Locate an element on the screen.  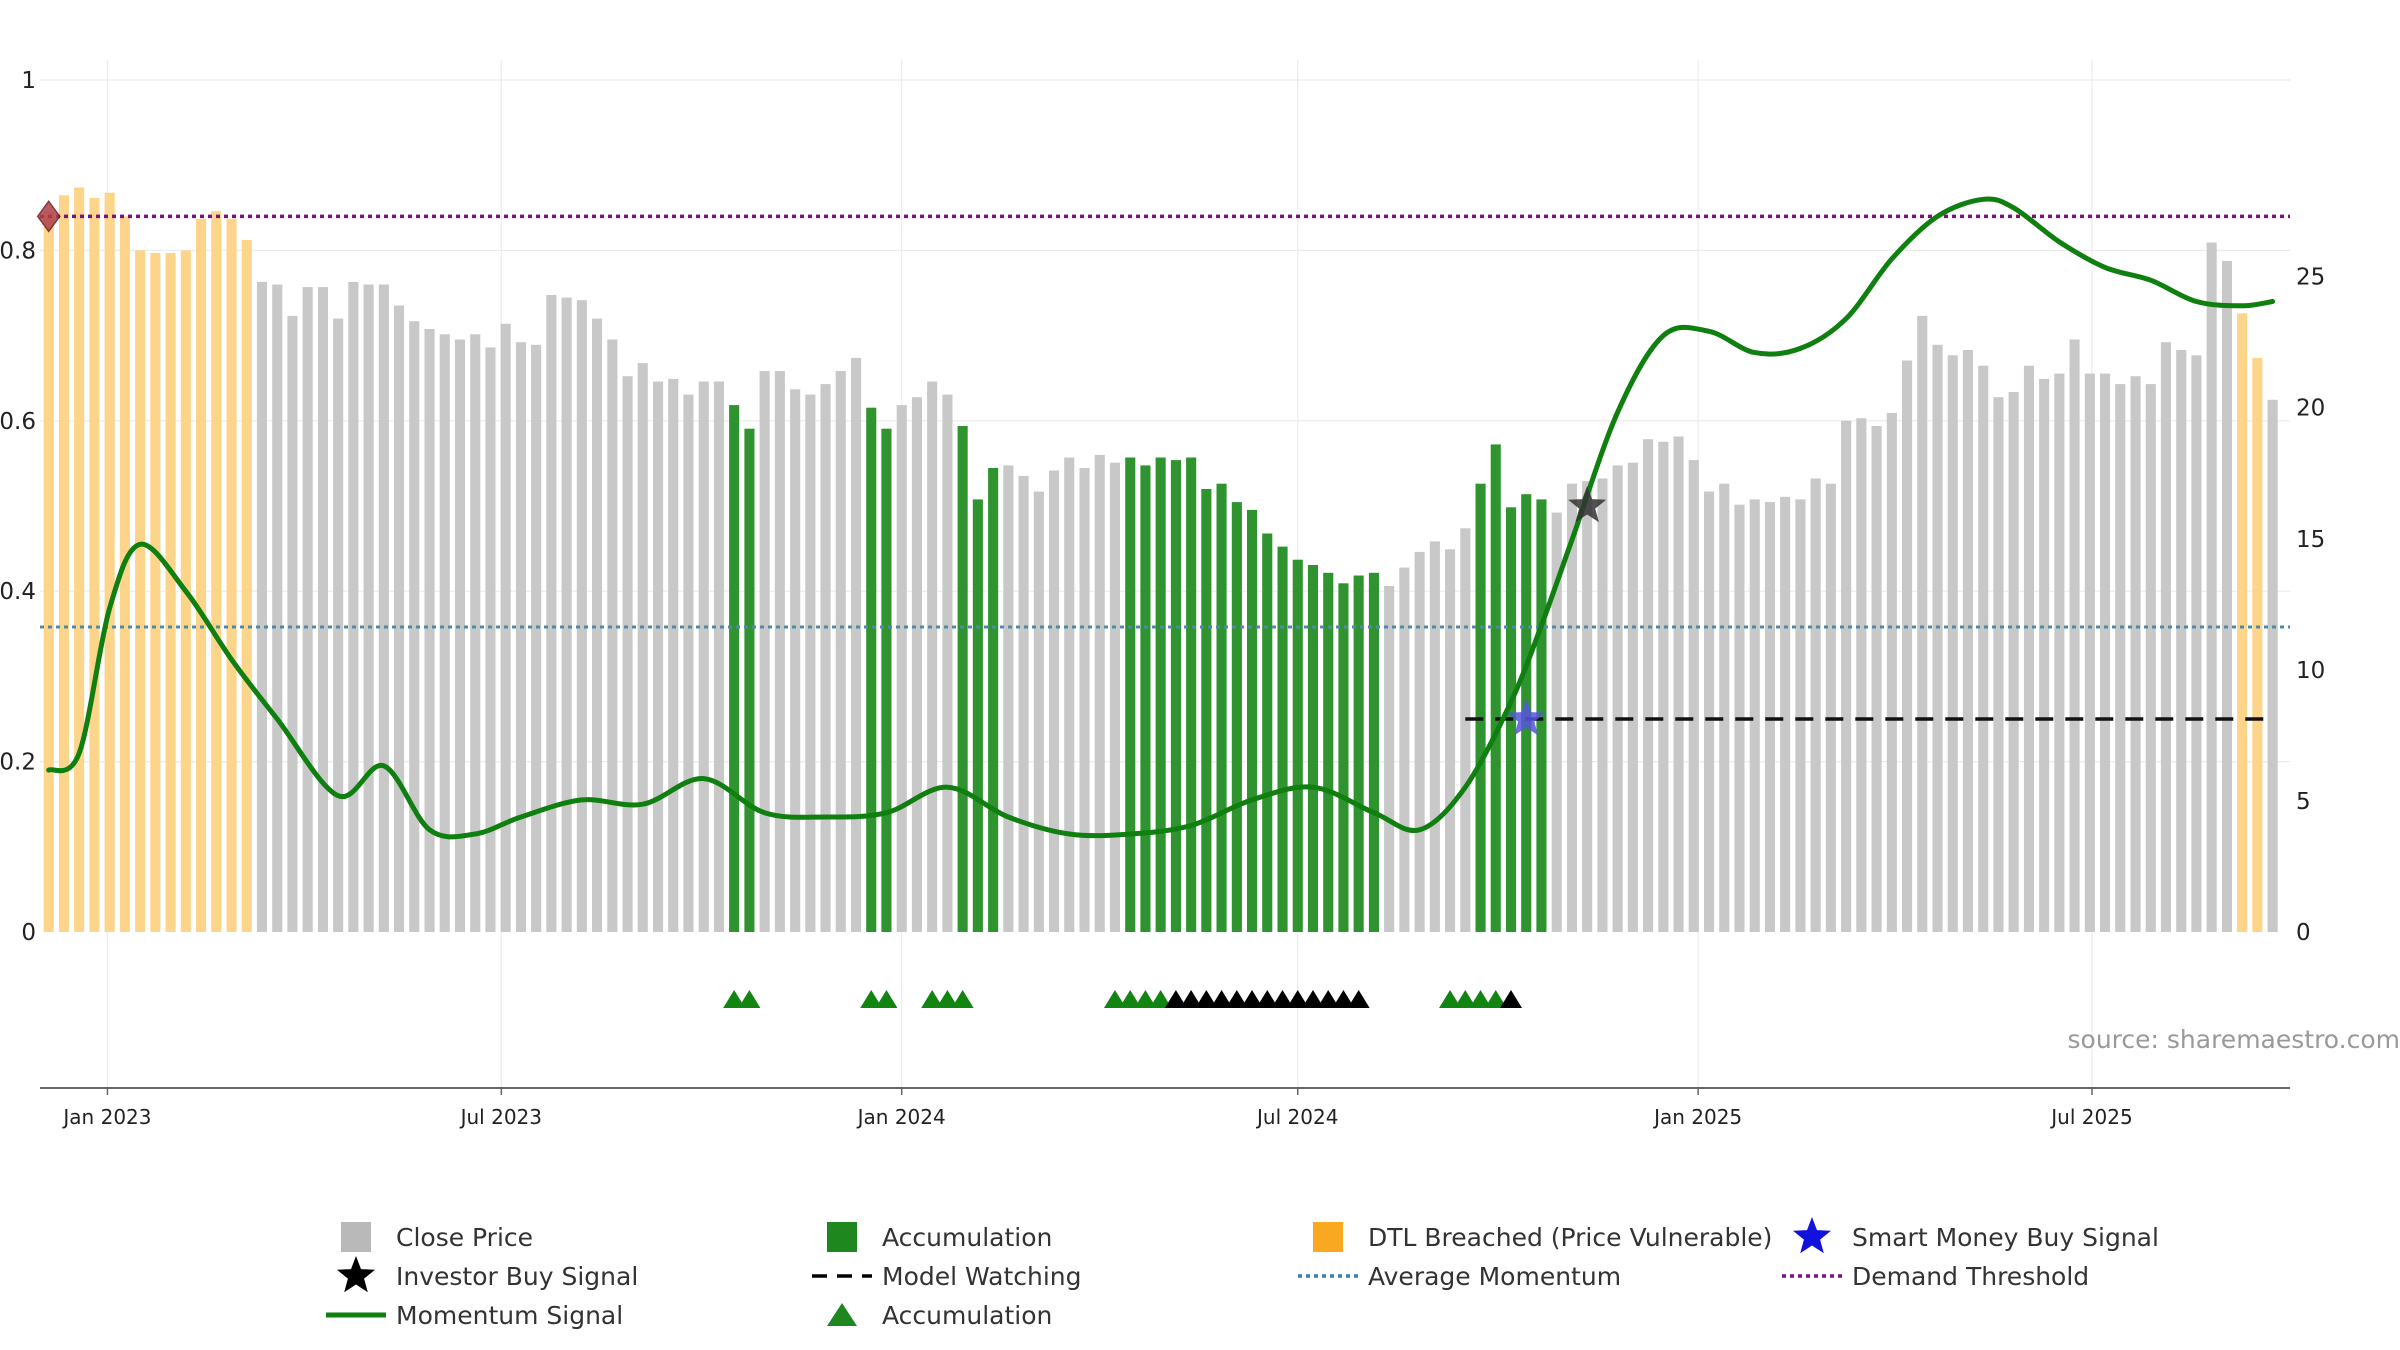
investor-buy-star is located at coordinates (1587, 504).